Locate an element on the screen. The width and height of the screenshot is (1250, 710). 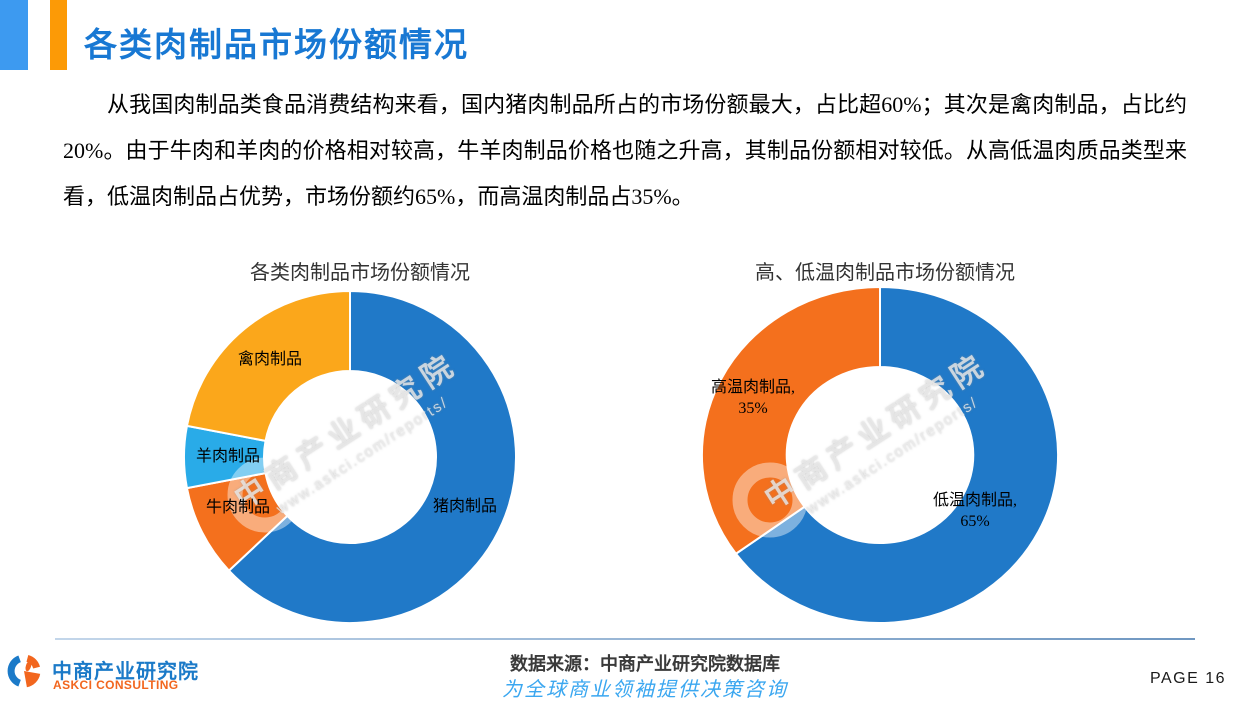
slogan-text: 为全球商业领袖提供决策咨询 is located at coordinates (645, 690).